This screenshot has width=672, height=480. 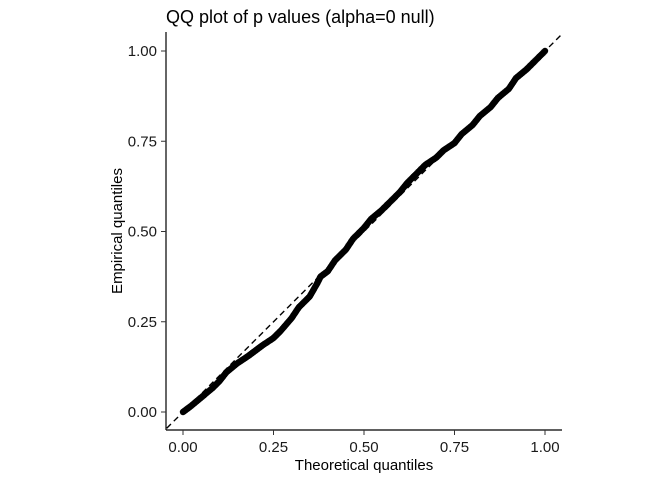 I want to click on x-axis-label: Theoretical quantiles, so click(x=364, y=465).